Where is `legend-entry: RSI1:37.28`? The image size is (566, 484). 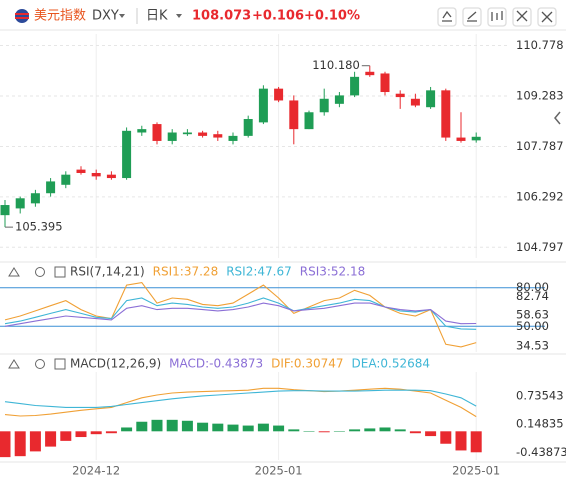 legend-entry: RSI1:37.28 is located at coordinates (186, 272).